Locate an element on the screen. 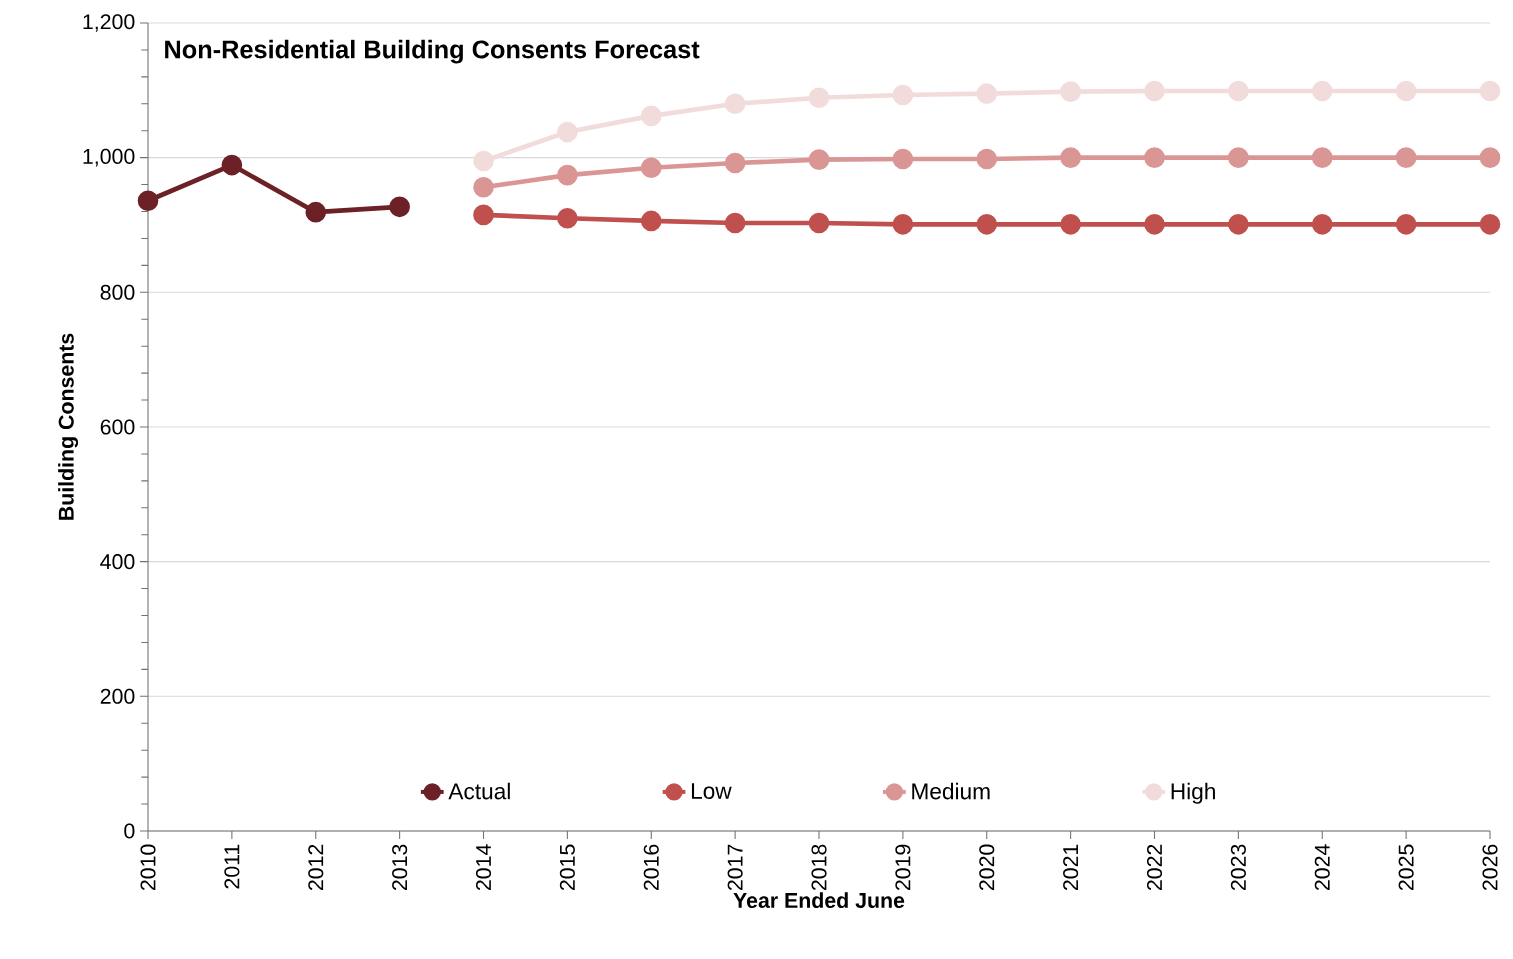 The height and width of the screenshot is (959, 1513). x-tick-label: 2016 is located at coordinates (651, 867).